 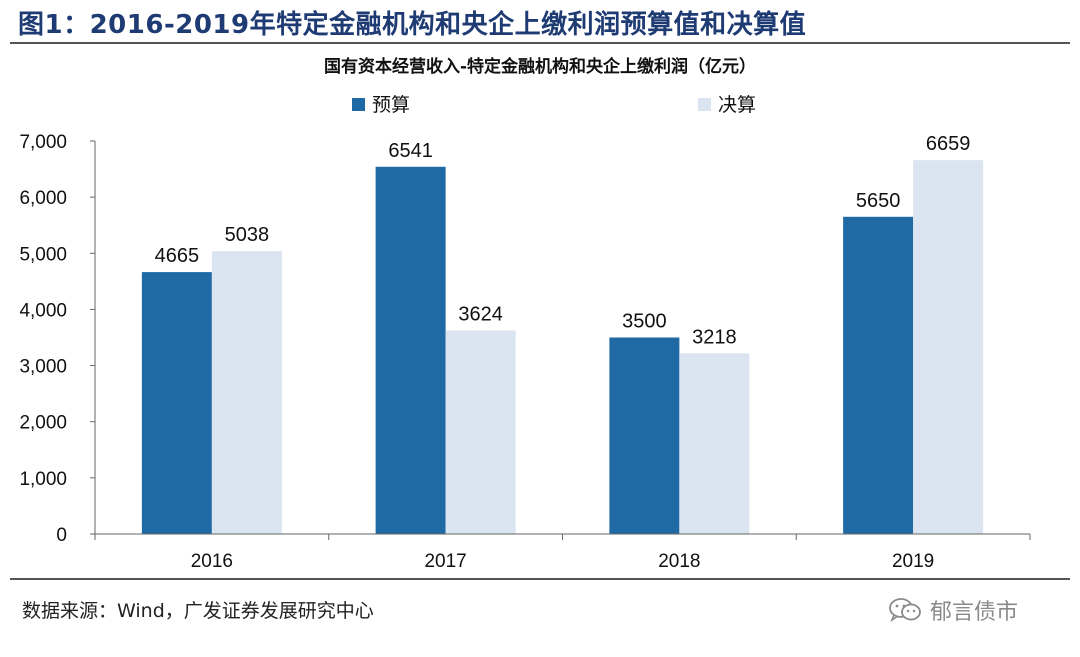 I want to click on x-tick-label: 2016, so click(x=212, y=561).